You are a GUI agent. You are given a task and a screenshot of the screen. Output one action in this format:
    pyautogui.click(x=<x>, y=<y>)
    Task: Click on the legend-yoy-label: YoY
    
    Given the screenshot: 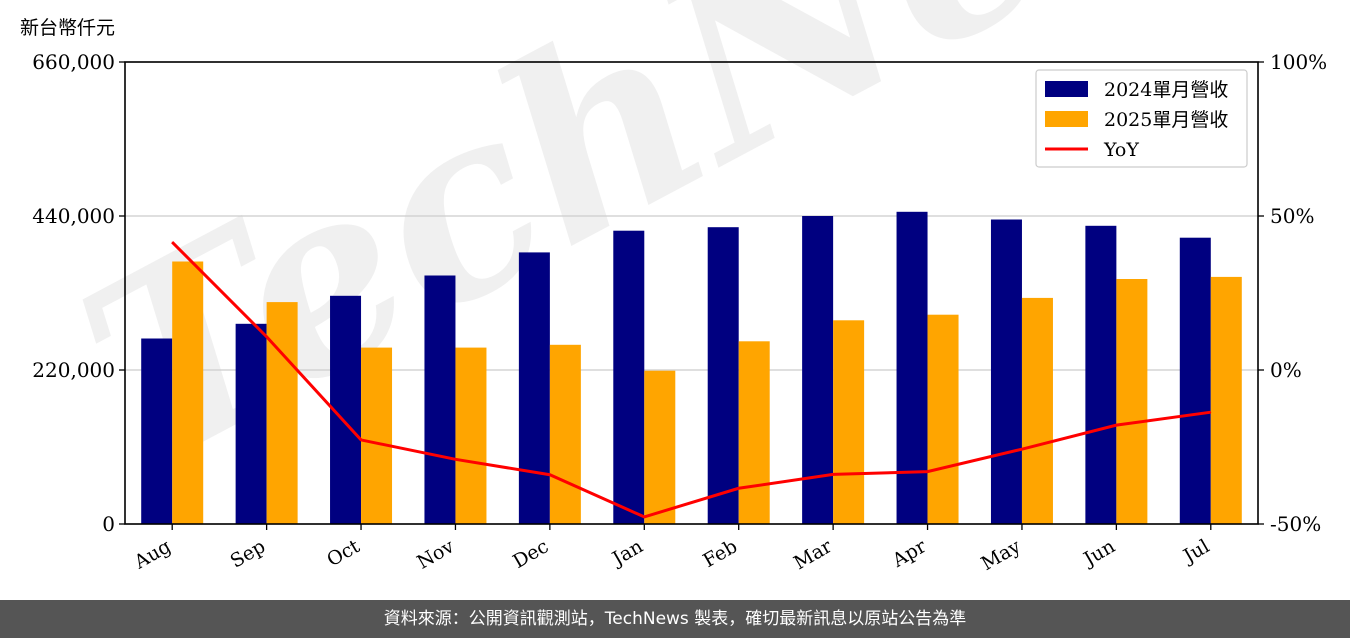 What is the action you would take?
    pyautogui.click(x=1121, y=150)
    